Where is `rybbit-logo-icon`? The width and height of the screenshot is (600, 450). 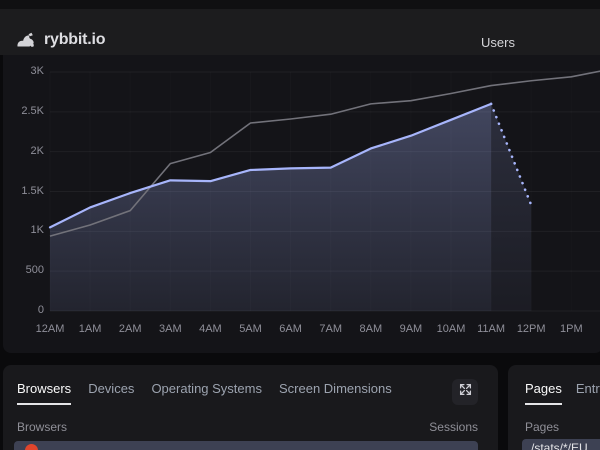
rybbit-logo-icon is located at coordinates (26, 40).